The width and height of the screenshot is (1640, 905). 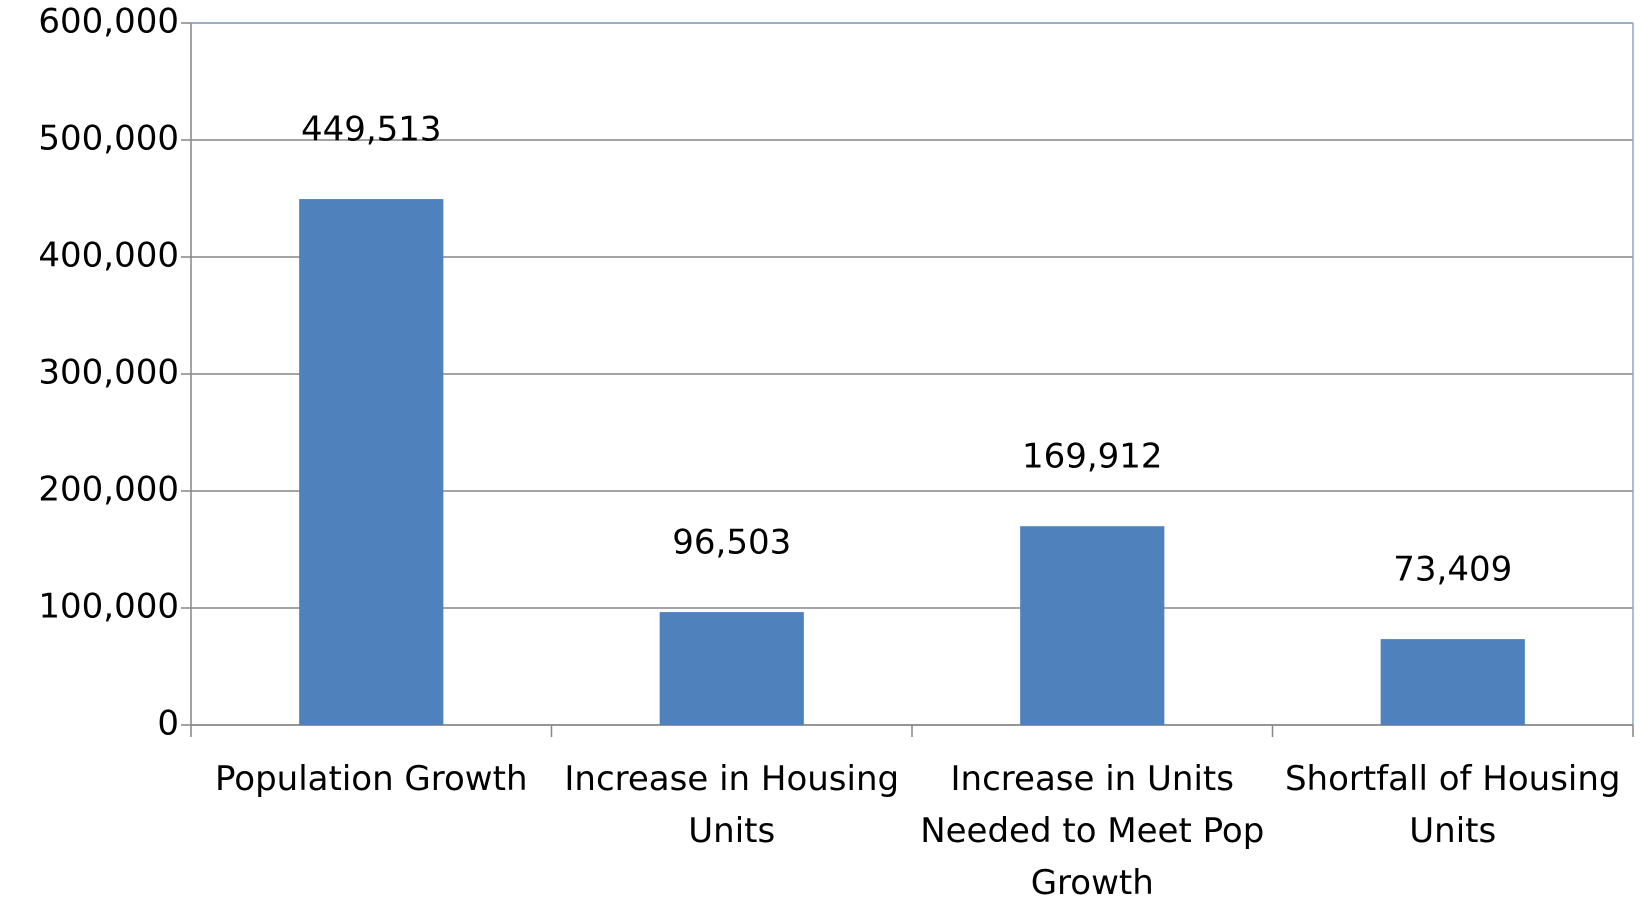 I want to click on y-tick-label: 100,000, so click(x=108, y=607).